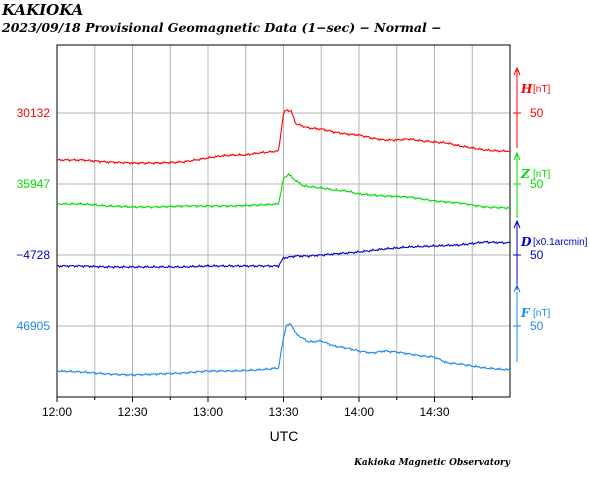  Describe the element at coordinates (432, 463) in the screenshot. I see `observatory-credit: Kakioka Magnetic Observatory` at that location.